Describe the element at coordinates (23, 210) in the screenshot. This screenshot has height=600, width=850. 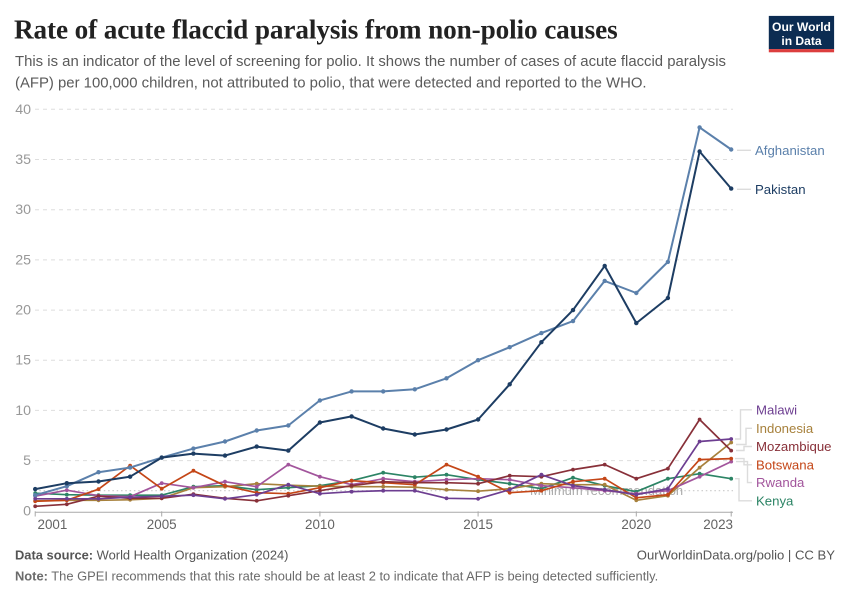
I see `svg-text: 30` at that location.